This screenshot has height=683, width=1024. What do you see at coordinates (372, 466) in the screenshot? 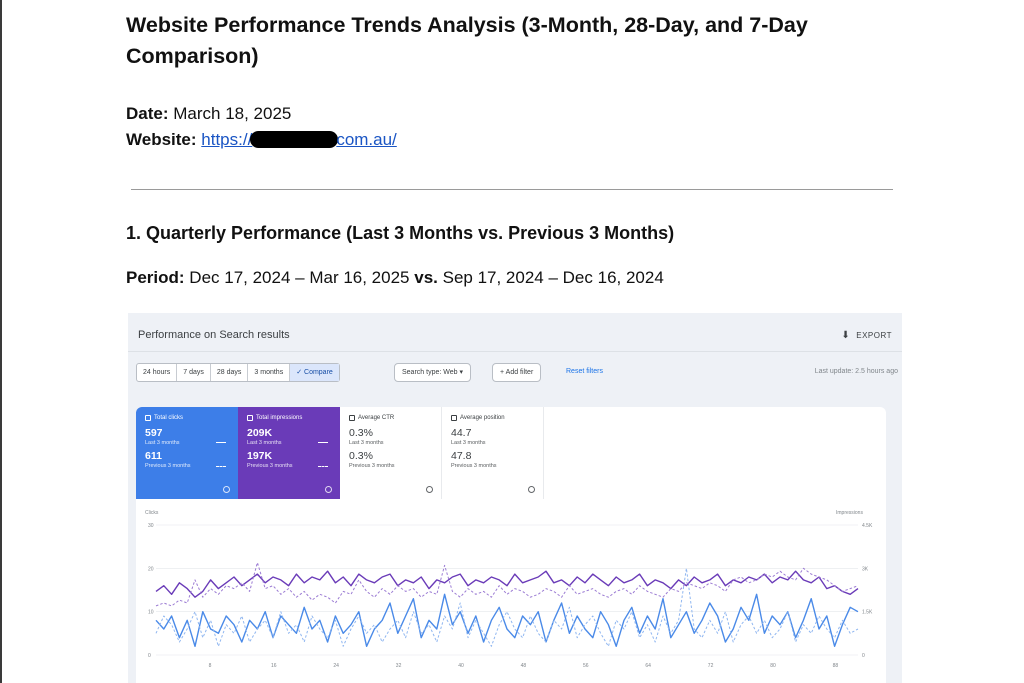
I see `ctr-previous-sub: Previous 3 months` at bounding box center [372, 466].